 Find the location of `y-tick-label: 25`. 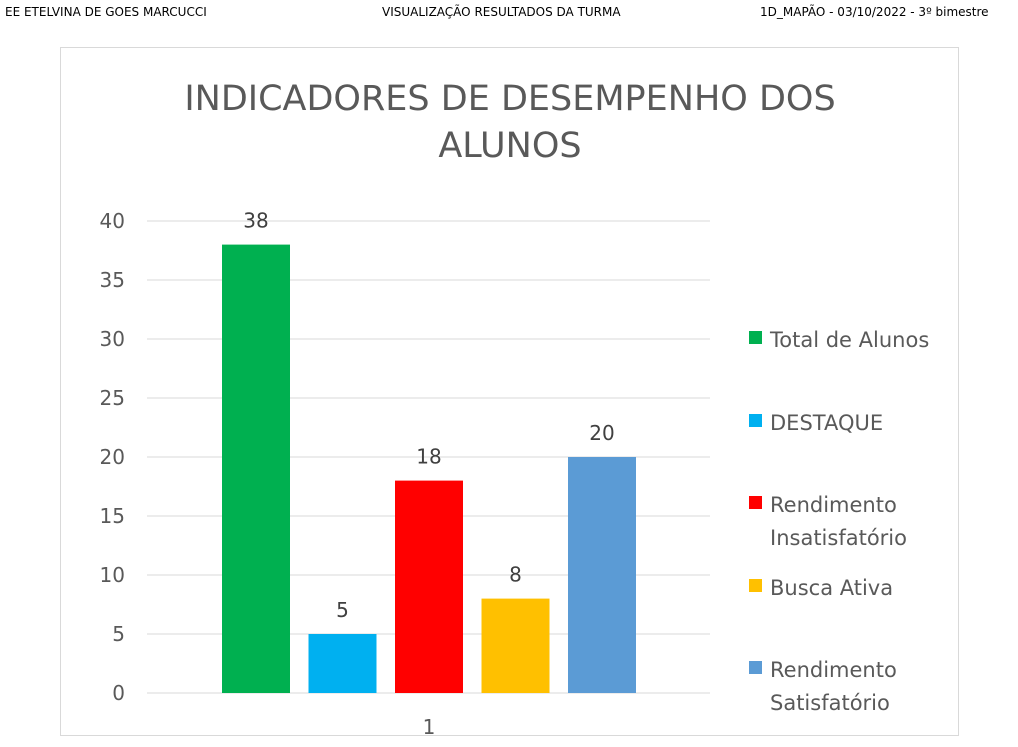

y-tick-label: 25 is located at coordinates (112, 398).